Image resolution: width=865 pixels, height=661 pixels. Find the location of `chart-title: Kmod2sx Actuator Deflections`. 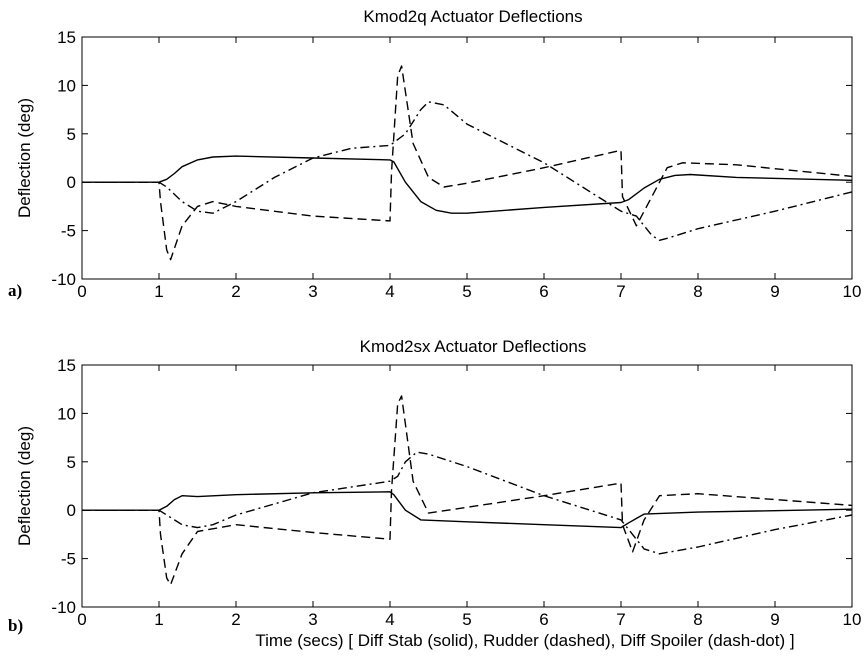

chart-title: Kmod2sx Actuator Deflections is located at coordinates (473, 346).